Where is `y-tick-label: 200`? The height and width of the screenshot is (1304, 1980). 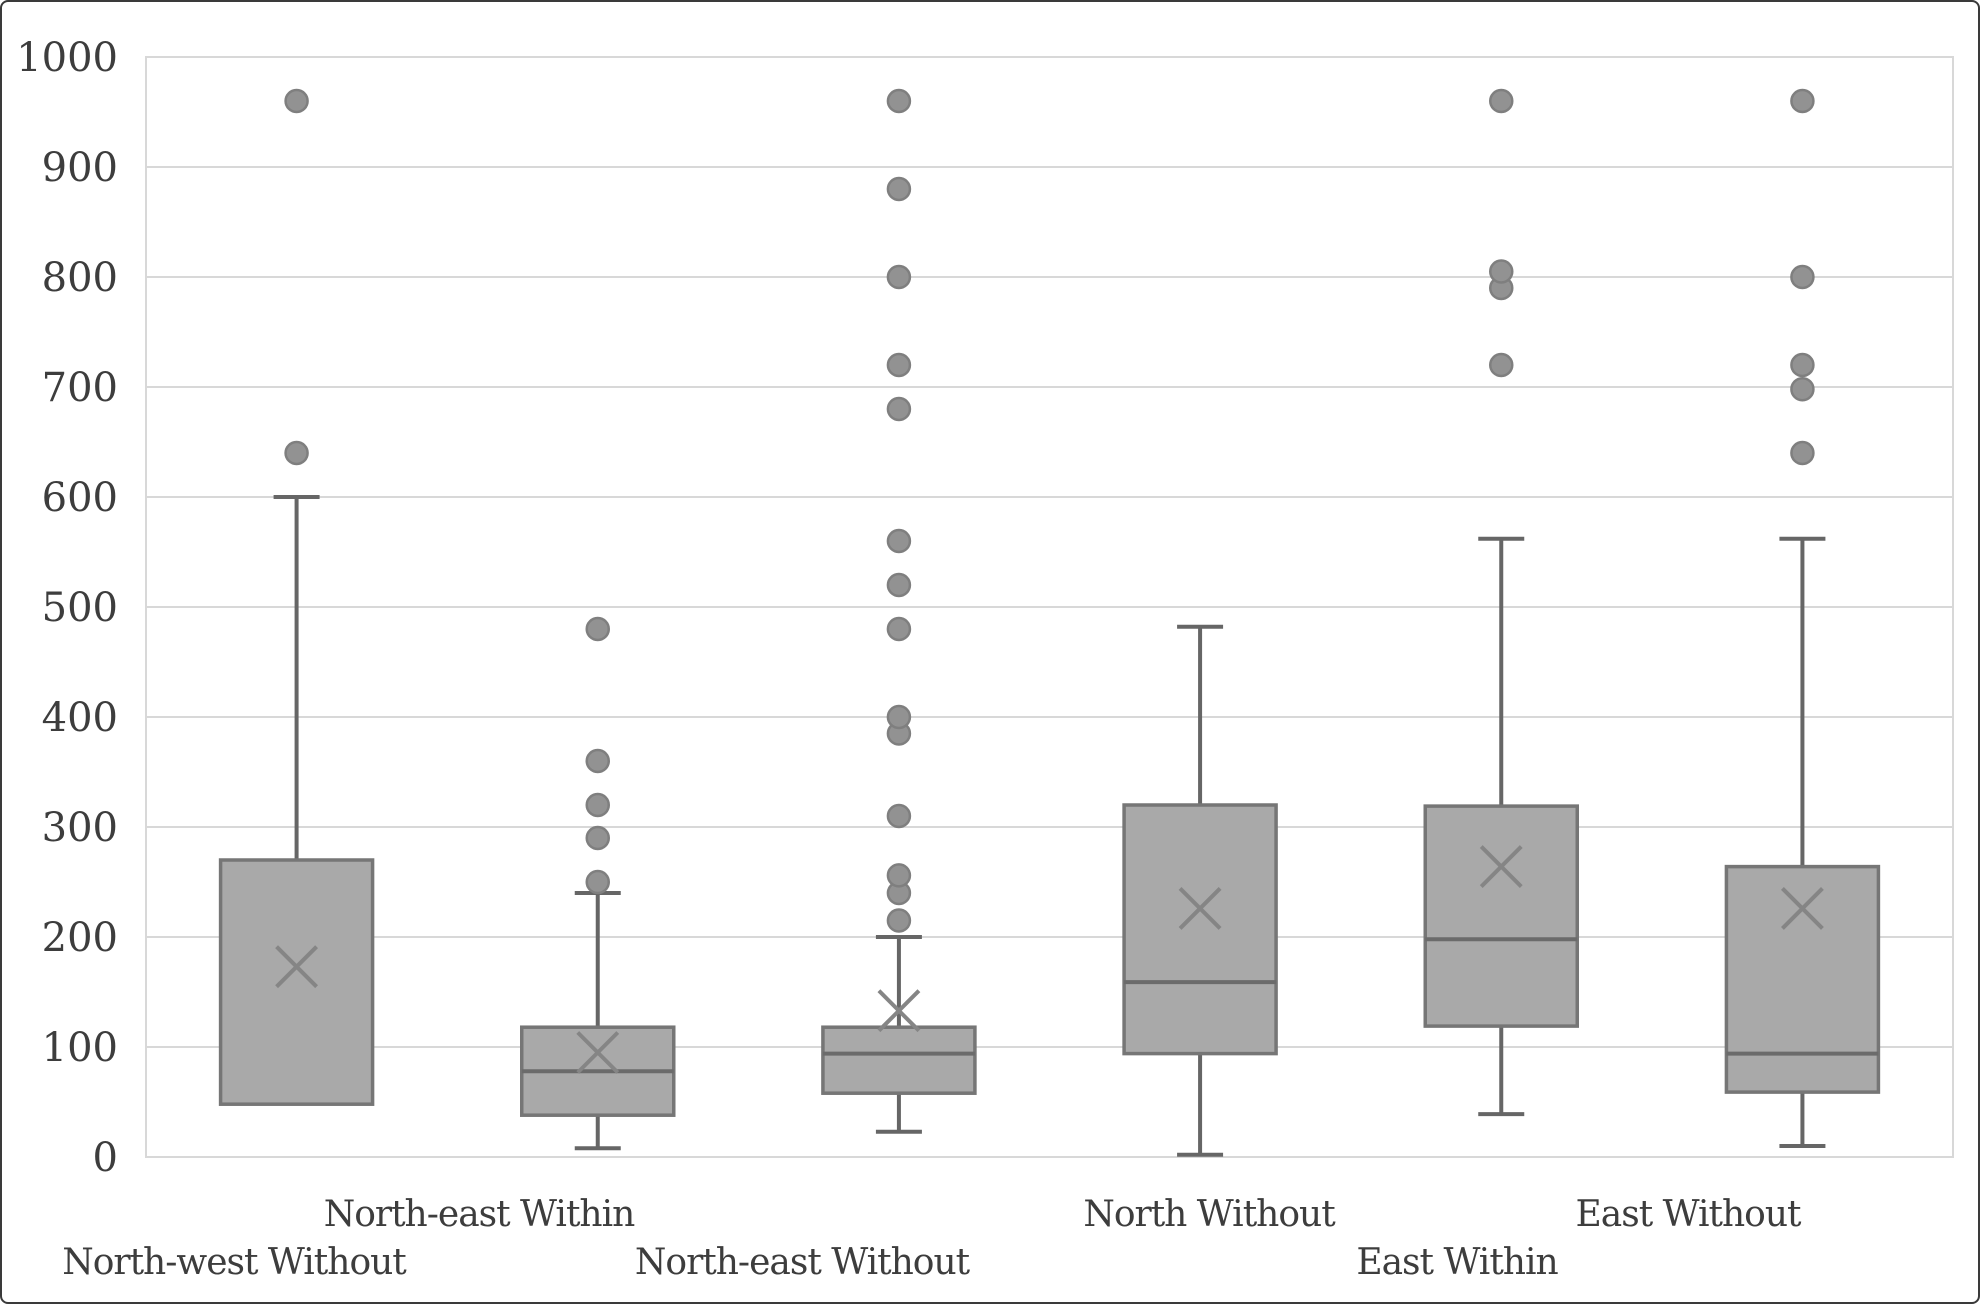 y-tick-label: 200 is located at coordinates (80, 938).